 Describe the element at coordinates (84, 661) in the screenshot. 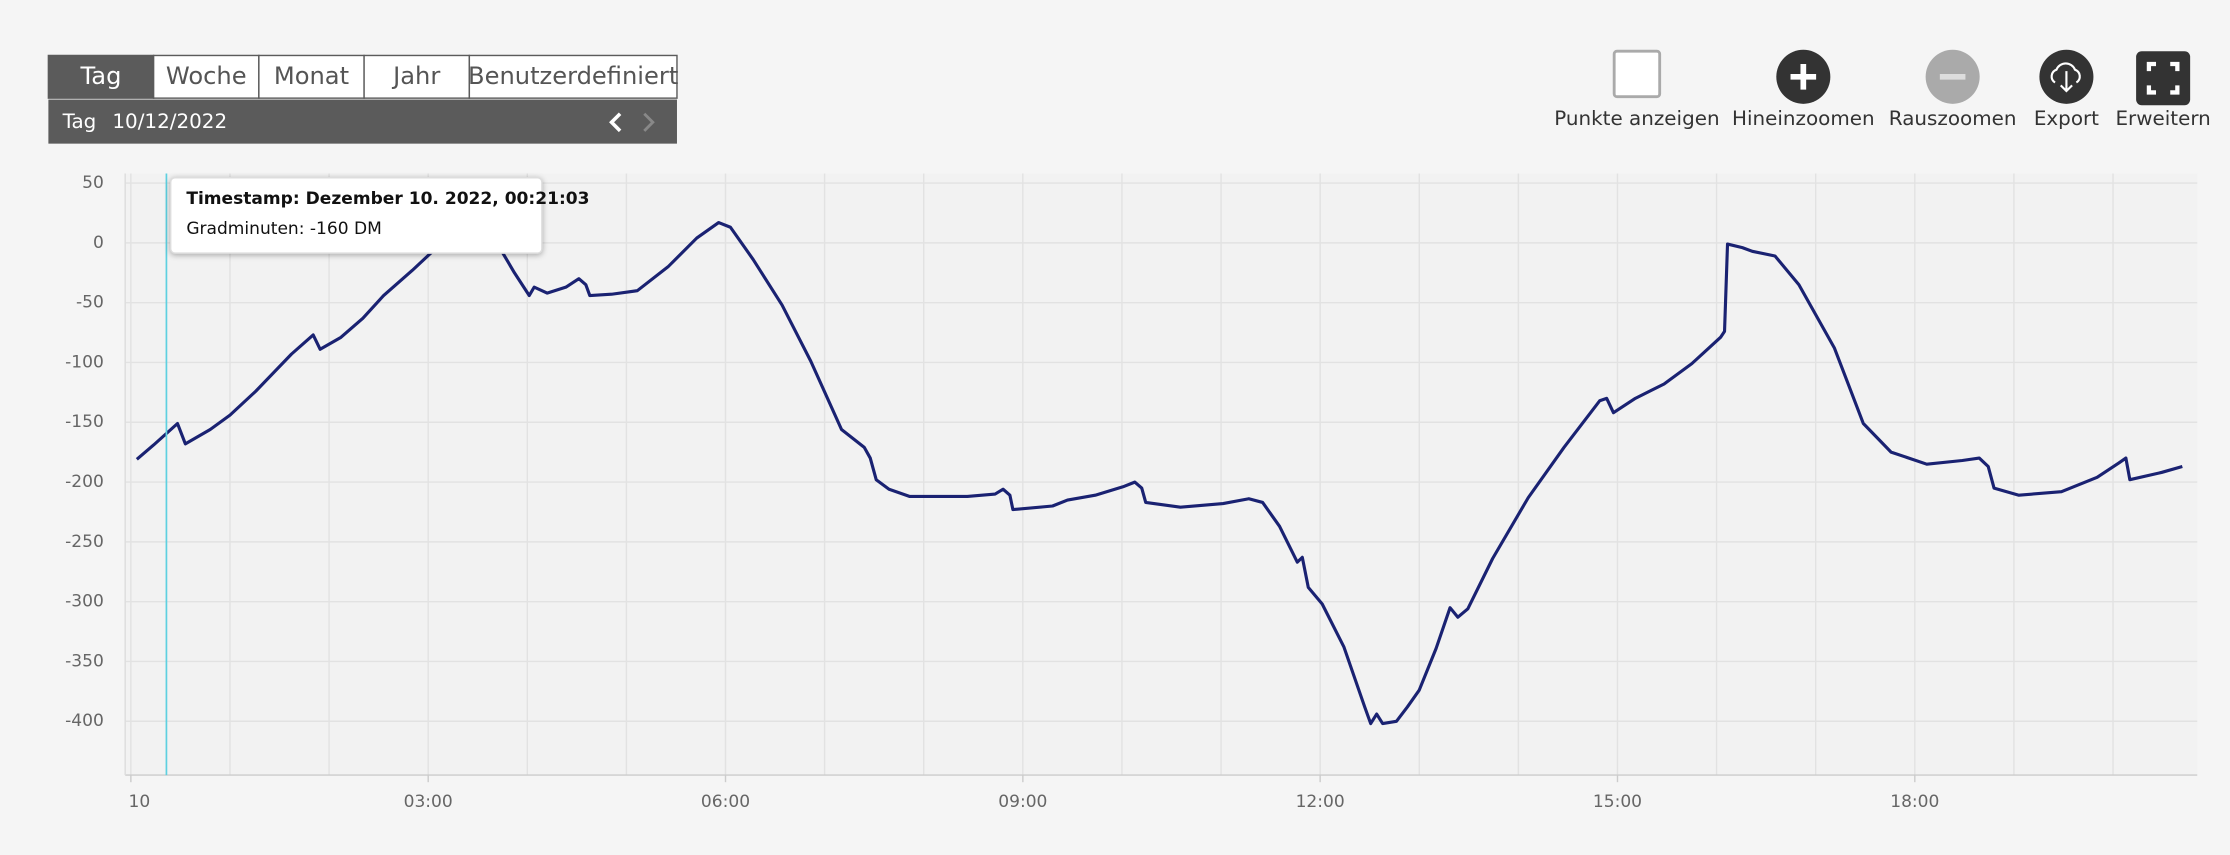

I see `y-tick-label: -350` at that location.